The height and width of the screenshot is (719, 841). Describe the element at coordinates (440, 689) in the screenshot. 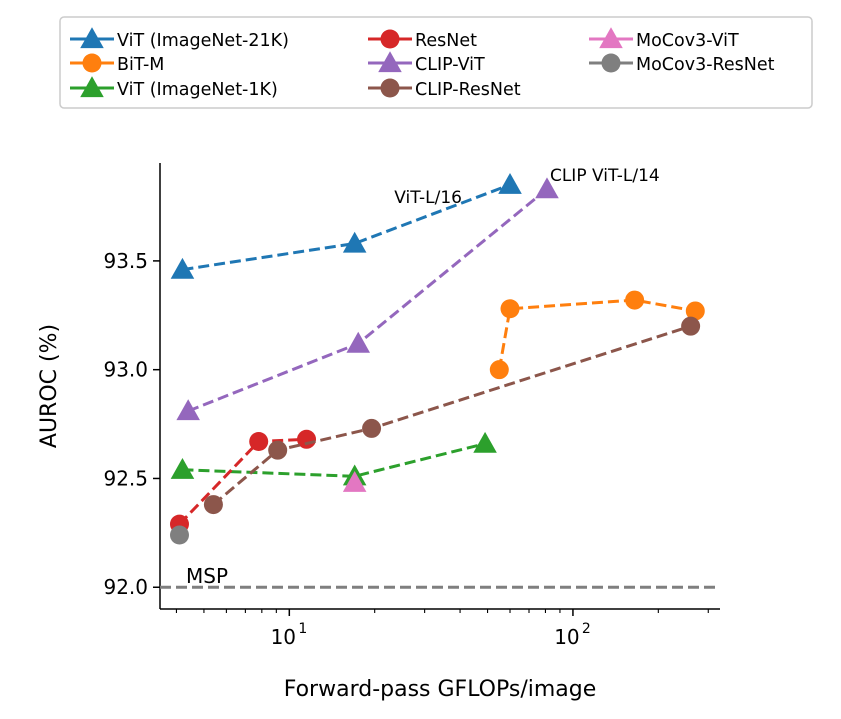

I see `x-axis-label: Forward-pass GFLOPs/image` at that location.